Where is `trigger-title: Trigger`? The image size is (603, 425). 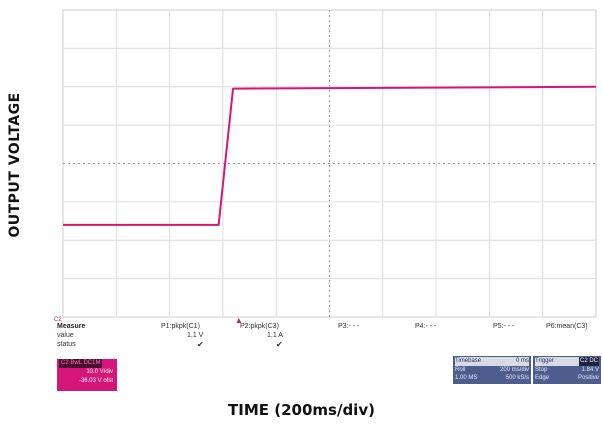
trigger-title: Trigger is located at coordinates (544, 361).